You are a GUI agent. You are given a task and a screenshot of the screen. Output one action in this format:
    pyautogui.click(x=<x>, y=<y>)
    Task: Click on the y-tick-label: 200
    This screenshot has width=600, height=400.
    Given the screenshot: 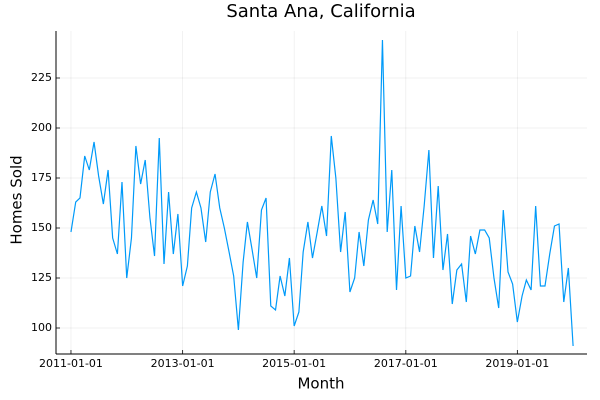 What is the action you would take?
    pyautogui.click(x=41, y=127)
    